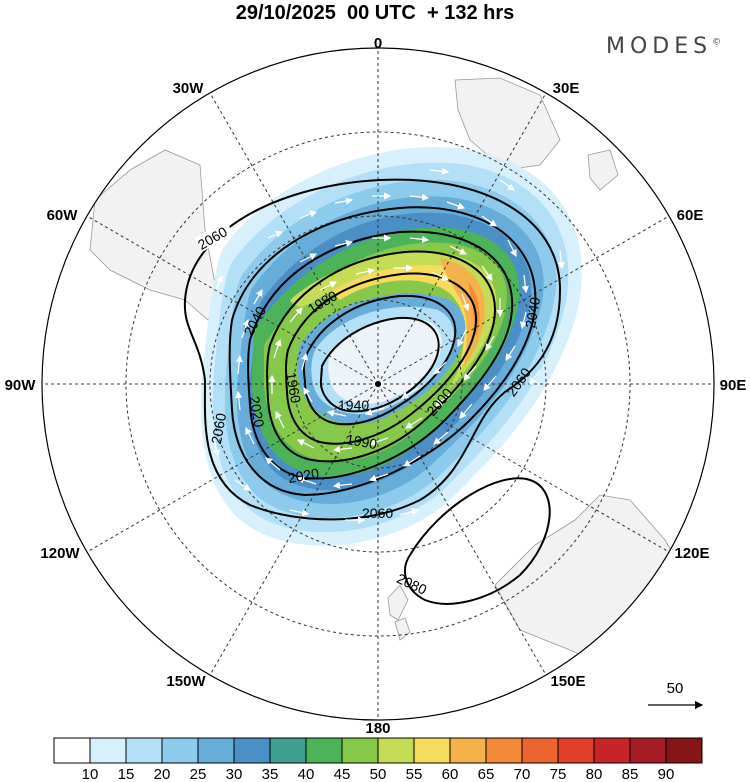 The width and height of the screenshot is (750, 782). What do you see at coordinates (126, 774) in the screenshot?
I see `colorbar-tick-label: 15` at bounding box center [126, 774].